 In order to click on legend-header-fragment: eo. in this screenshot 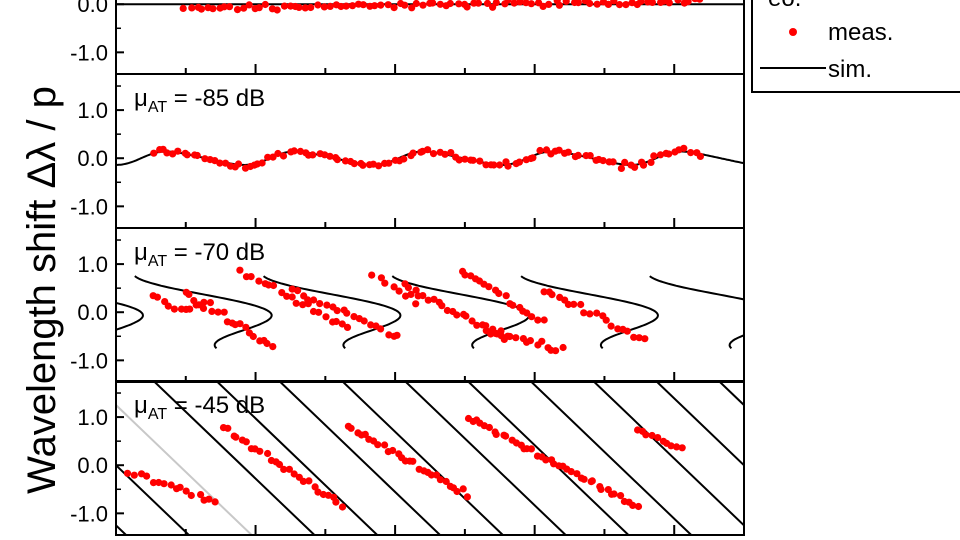, I will do `click(784, 6)`.